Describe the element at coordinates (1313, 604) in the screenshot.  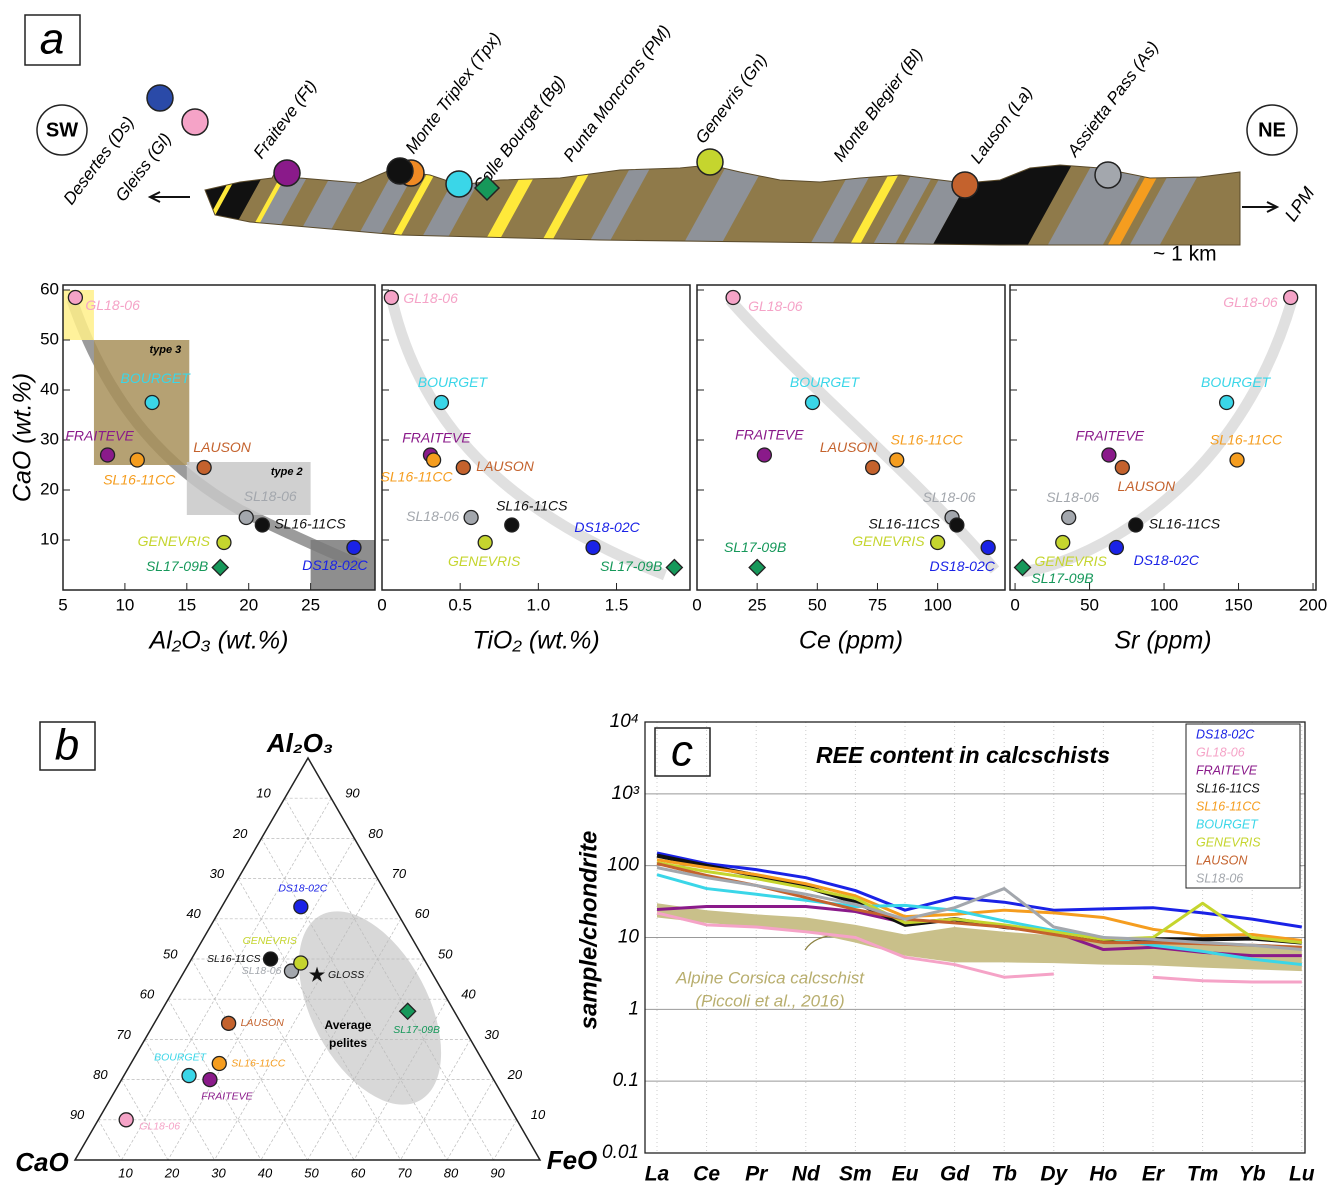
I see `x-tick-label: 200` at that location.